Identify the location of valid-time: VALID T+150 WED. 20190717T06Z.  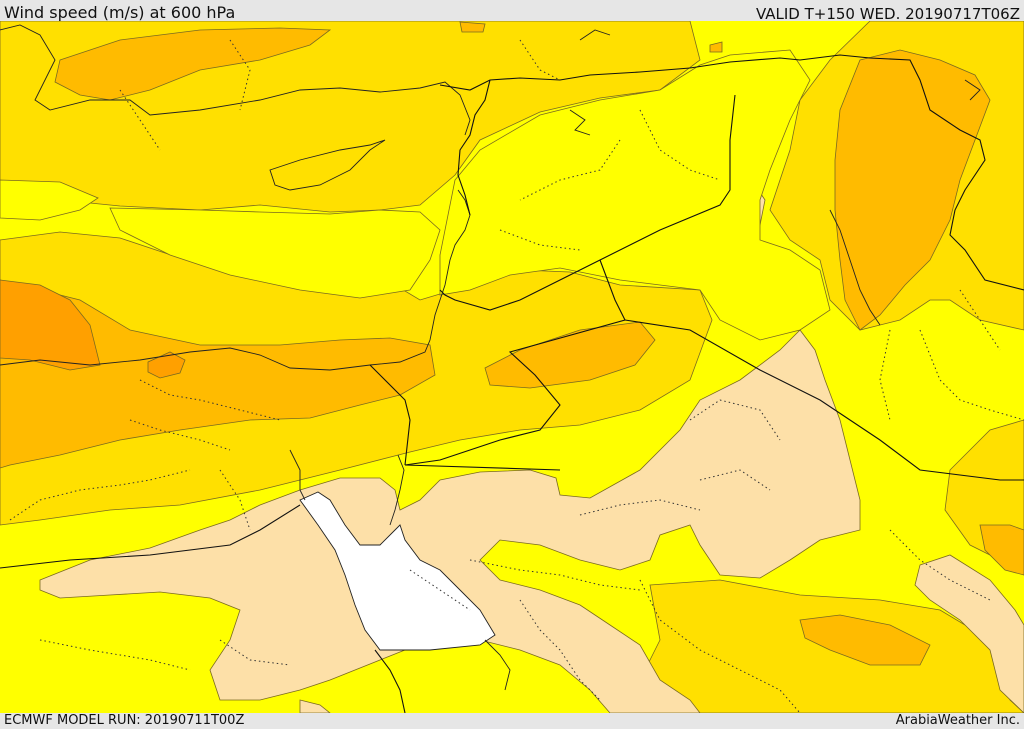
(887, 14).